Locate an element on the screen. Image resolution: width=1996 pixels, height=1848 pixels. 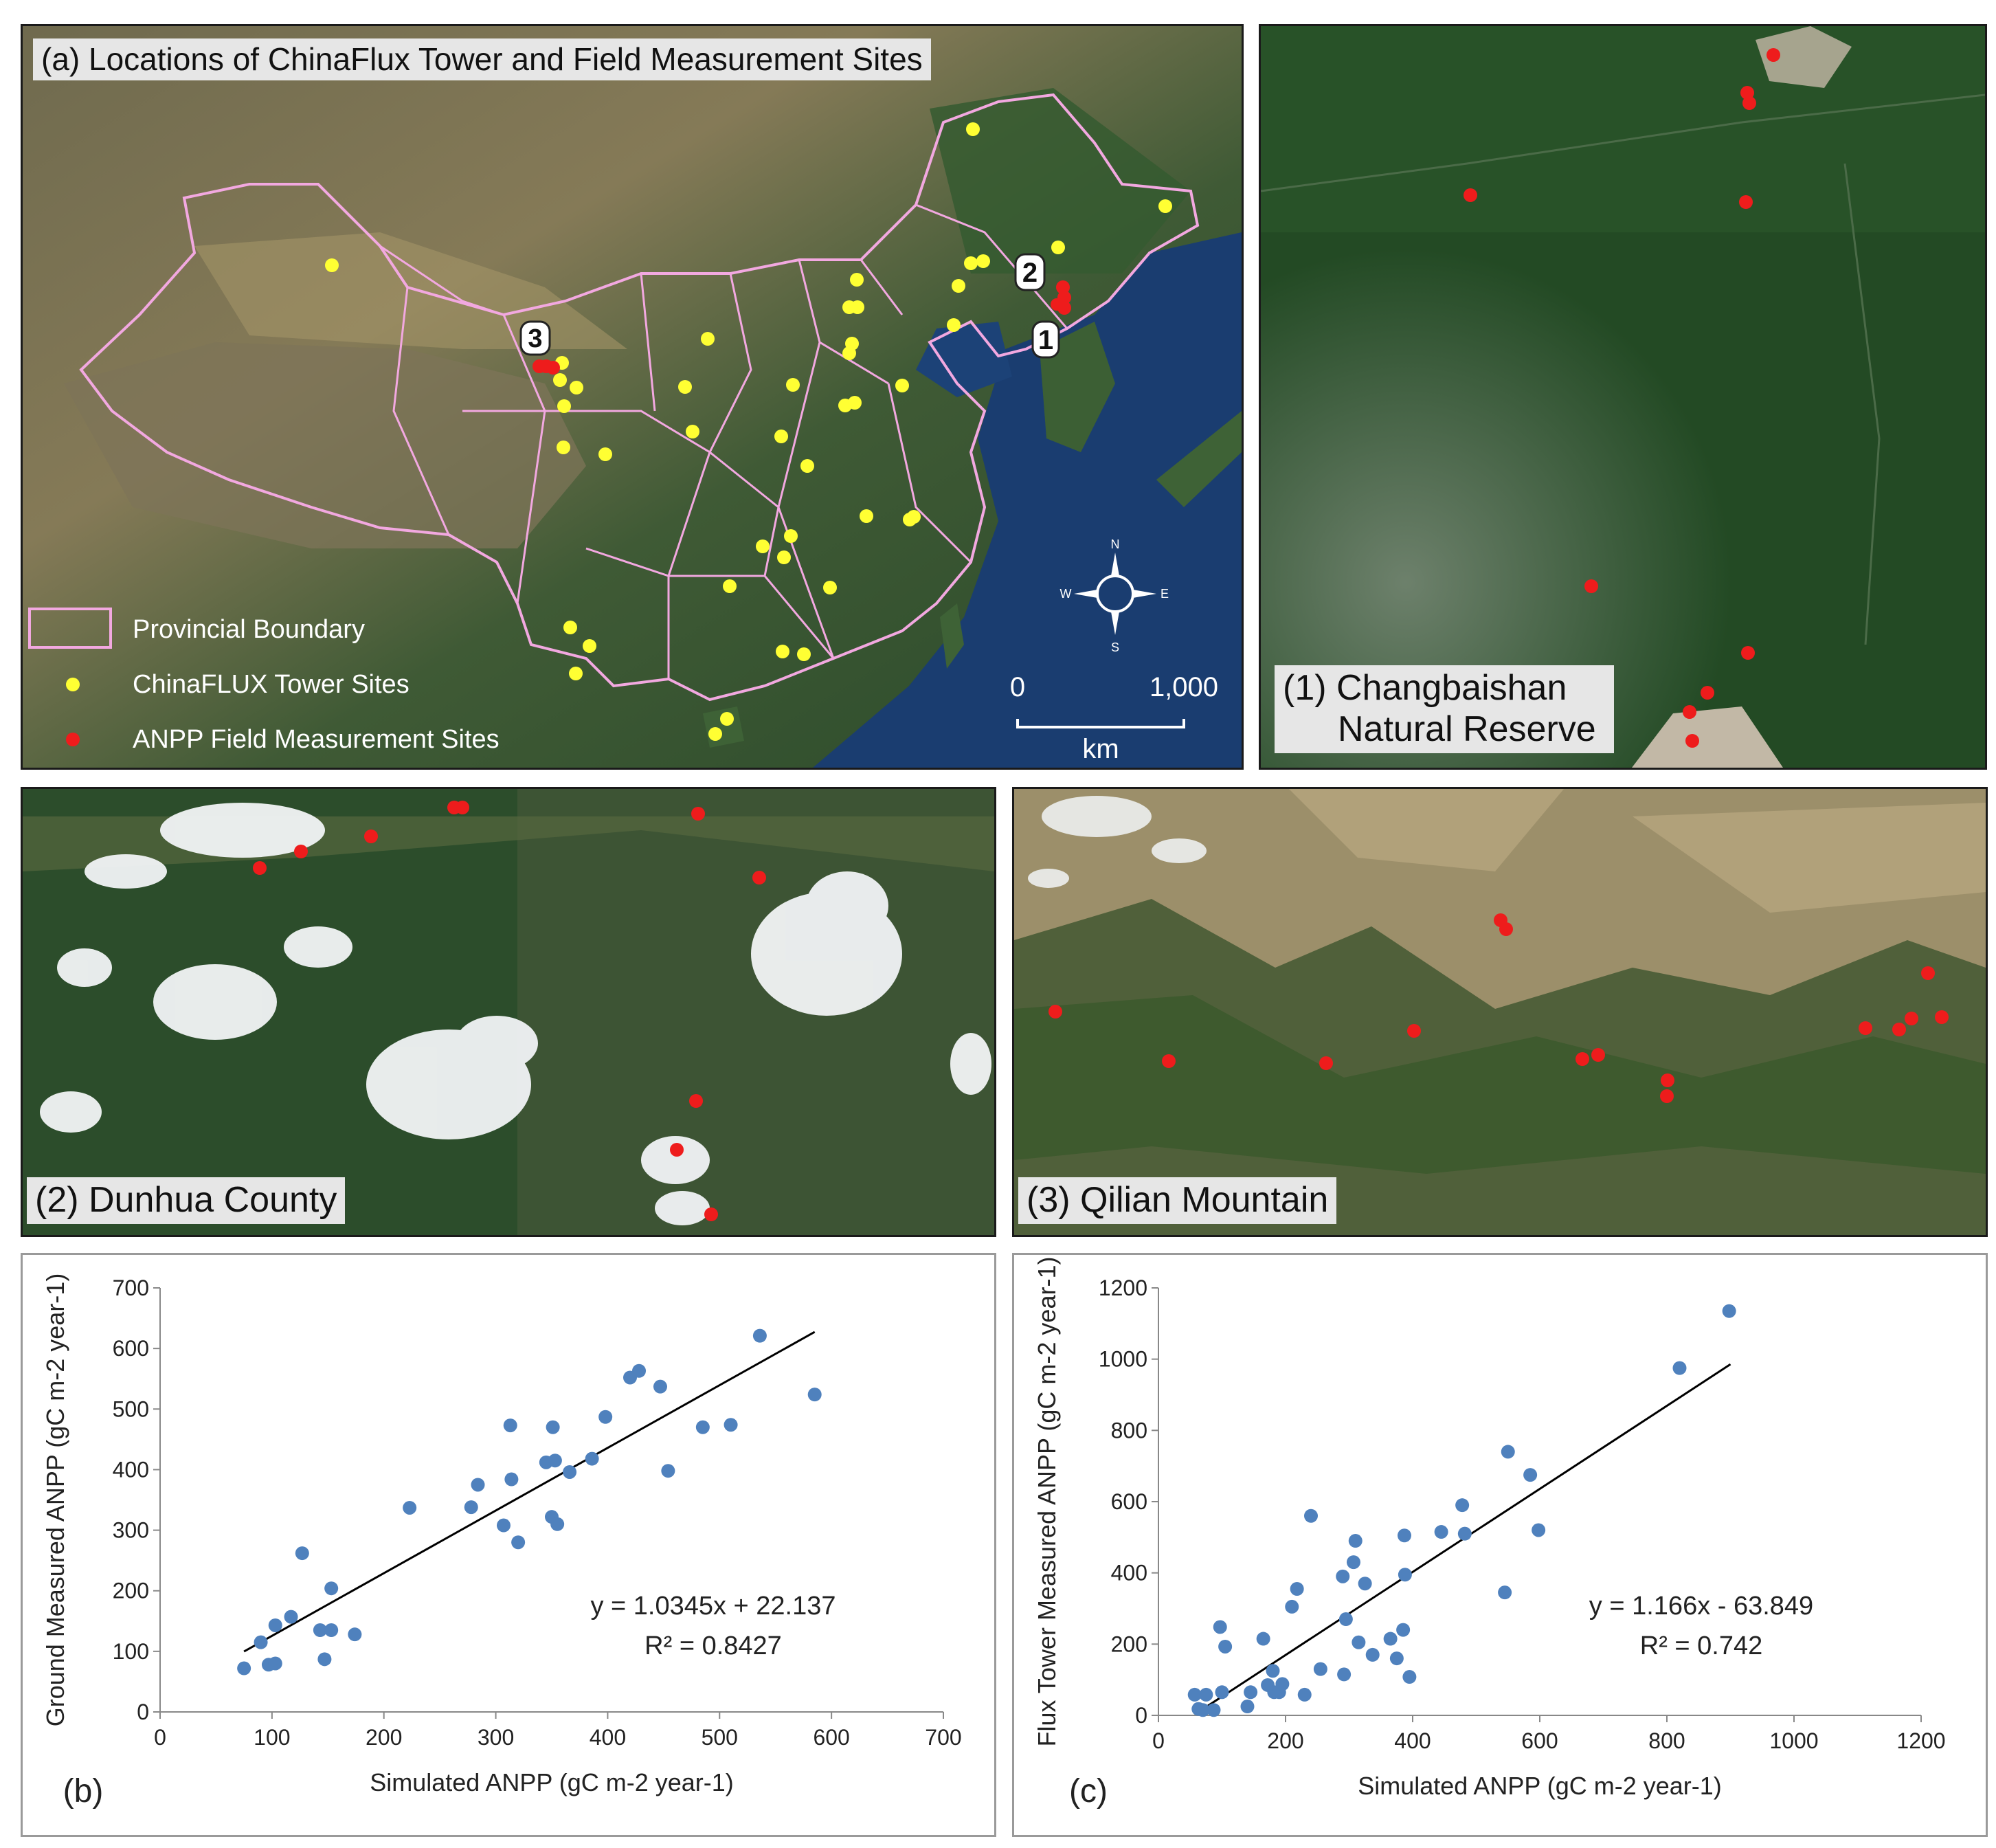
legend-tower-label: ChinaFLUX Tower Sites is located at coordinates (271, 684).